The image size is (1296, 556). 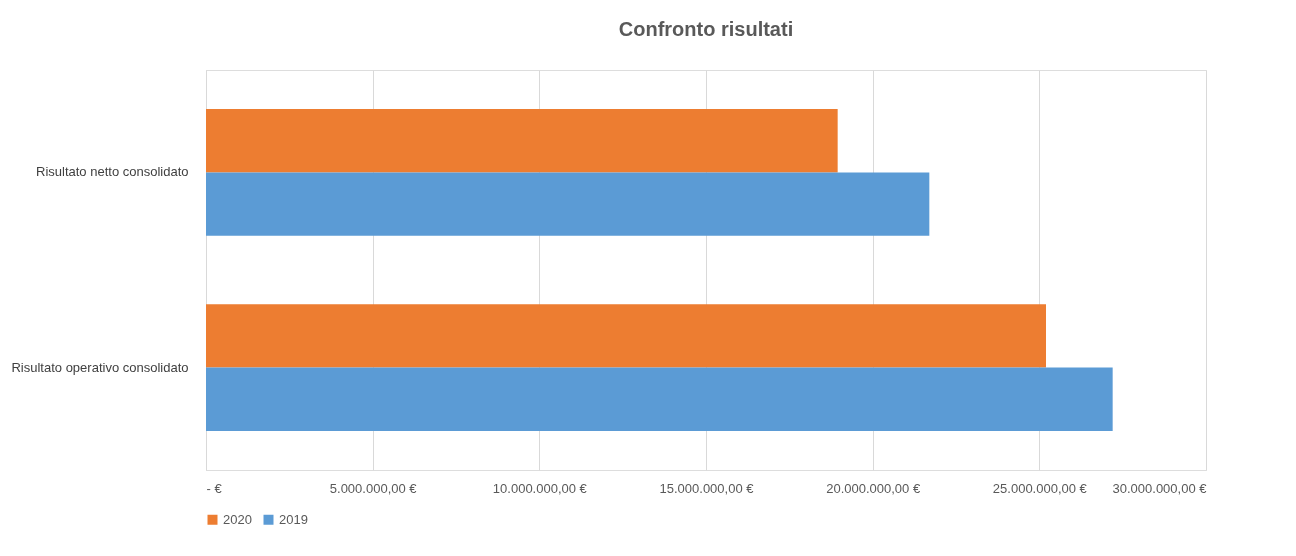 I want to click on legend-label: 2020, so click(x=237, y=519).